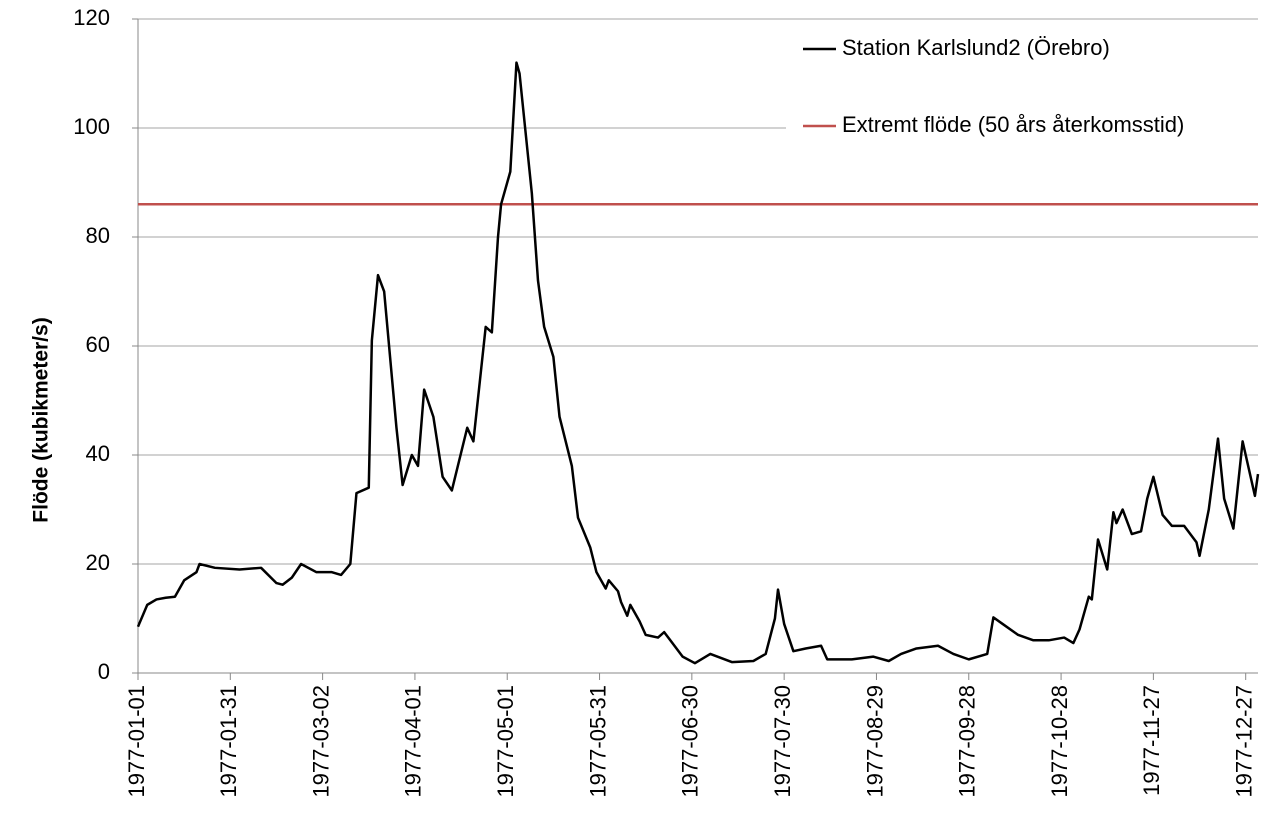  What do you see at coordinates (967, 741) in the screenshot?
I see `x-tick-label: 1977-09-28` at bounding box center [967, 741].